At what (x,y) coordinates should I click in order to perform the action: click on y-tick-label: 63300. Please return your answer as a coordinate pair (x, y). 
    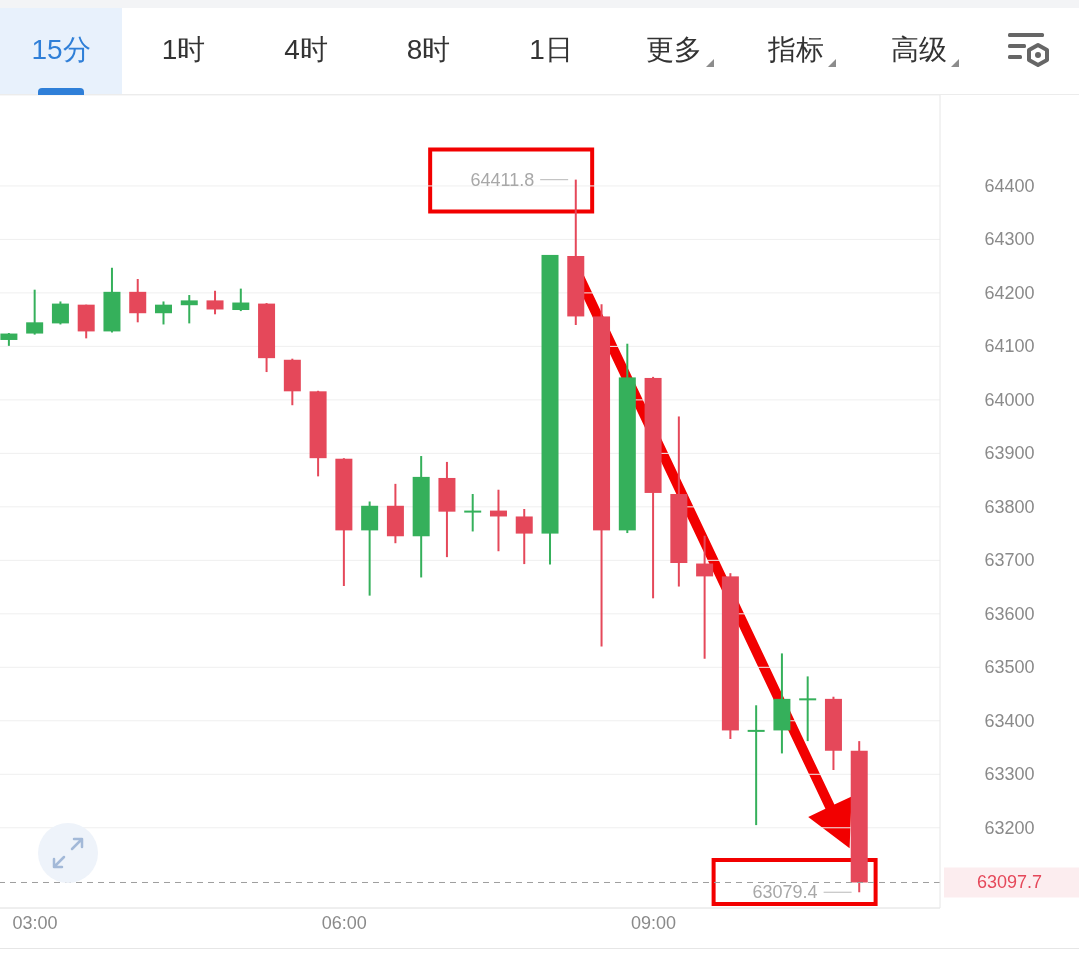
    Looking at the image, I should click on (1009, 774).